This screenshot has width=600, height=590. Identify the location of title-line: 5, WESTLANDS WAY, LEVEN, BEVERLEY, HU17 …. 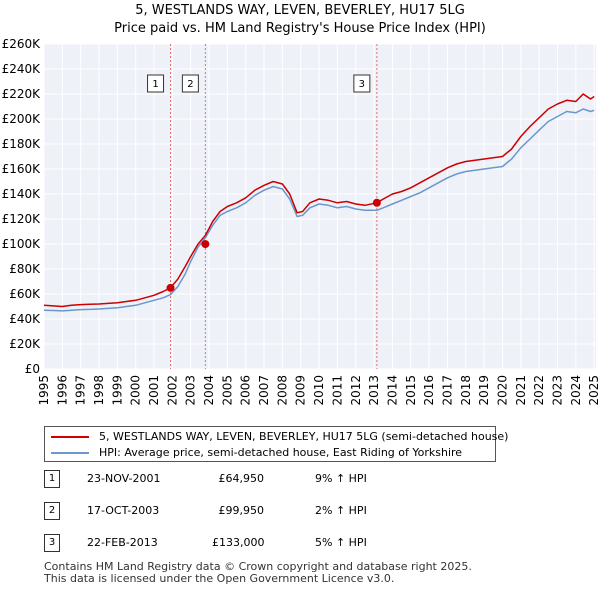
(300, 10).